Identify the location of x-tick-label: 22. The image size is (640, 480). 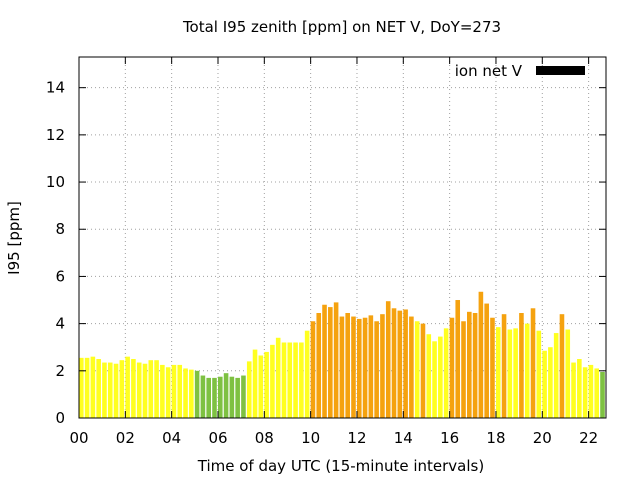
(588, 438).